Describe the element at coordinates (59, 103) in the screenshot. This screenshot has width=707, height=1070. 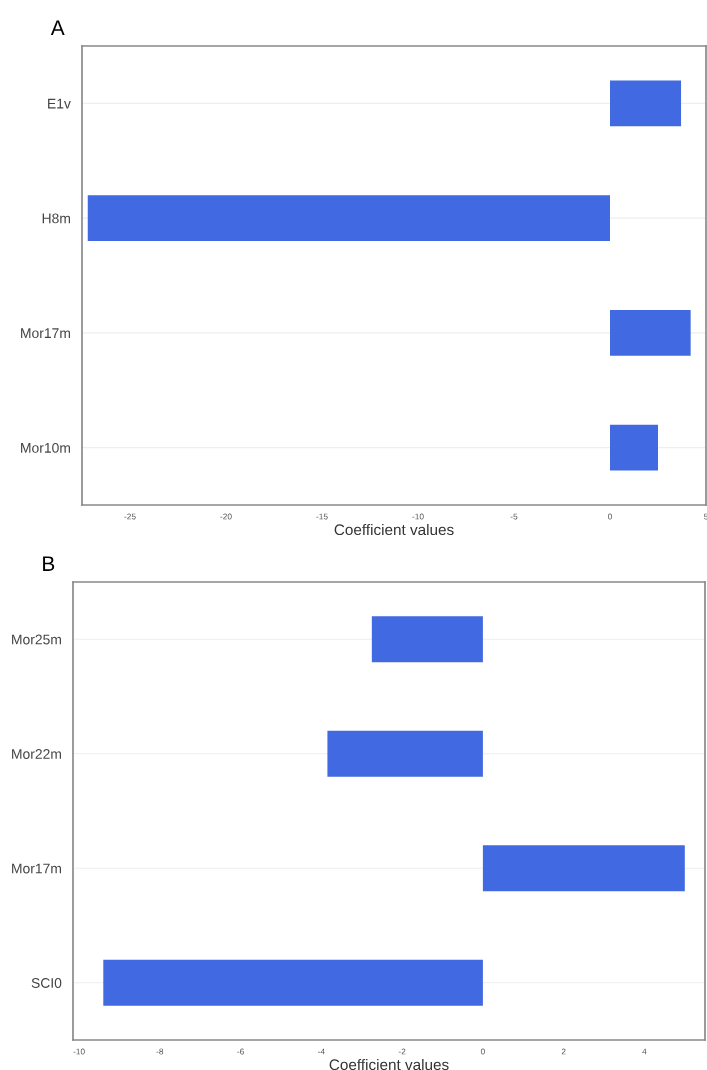
I see `y-tick-label: E1v` at that location.